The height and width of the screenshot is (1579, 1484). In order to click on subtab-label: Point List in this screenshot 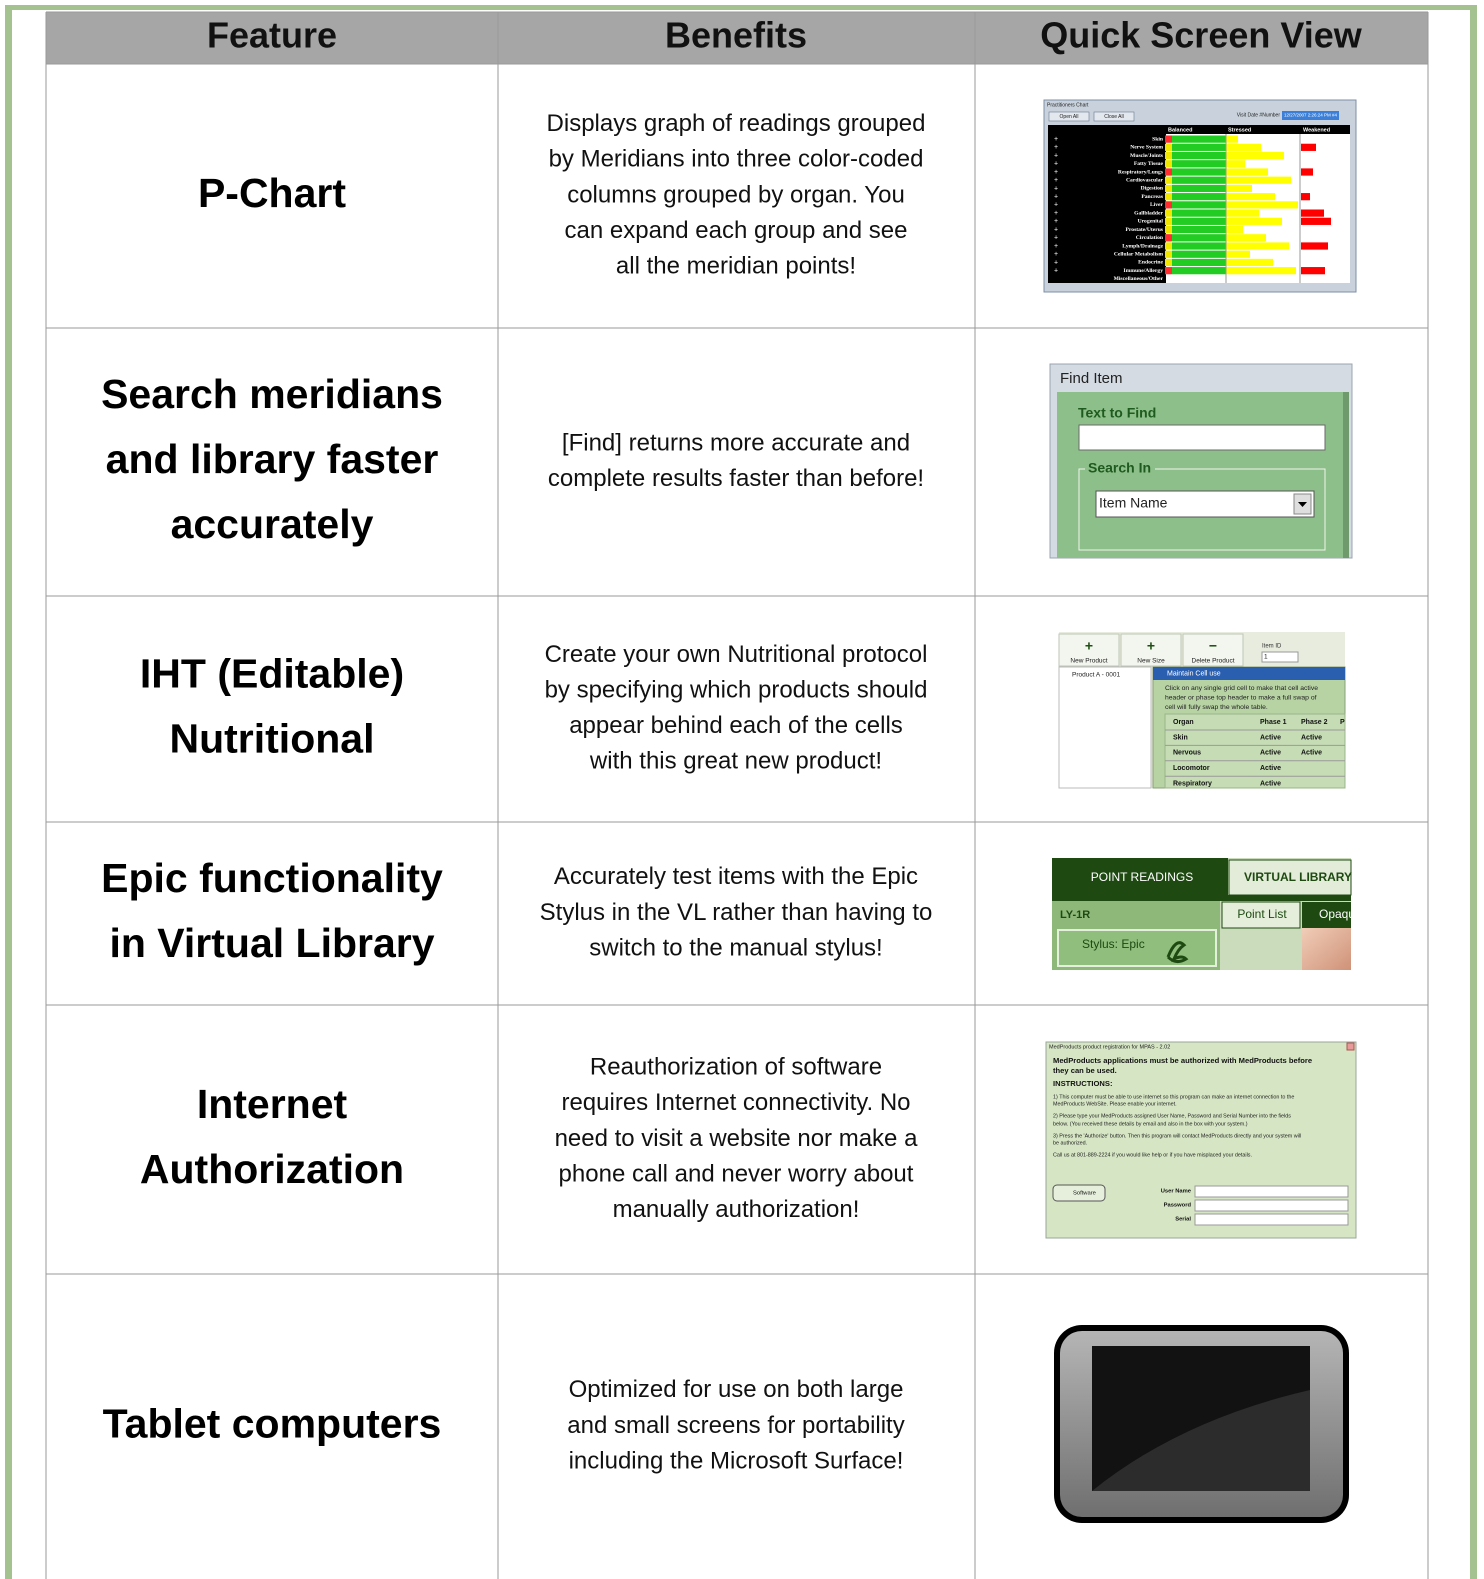, I will do `click(1262, 914)`.